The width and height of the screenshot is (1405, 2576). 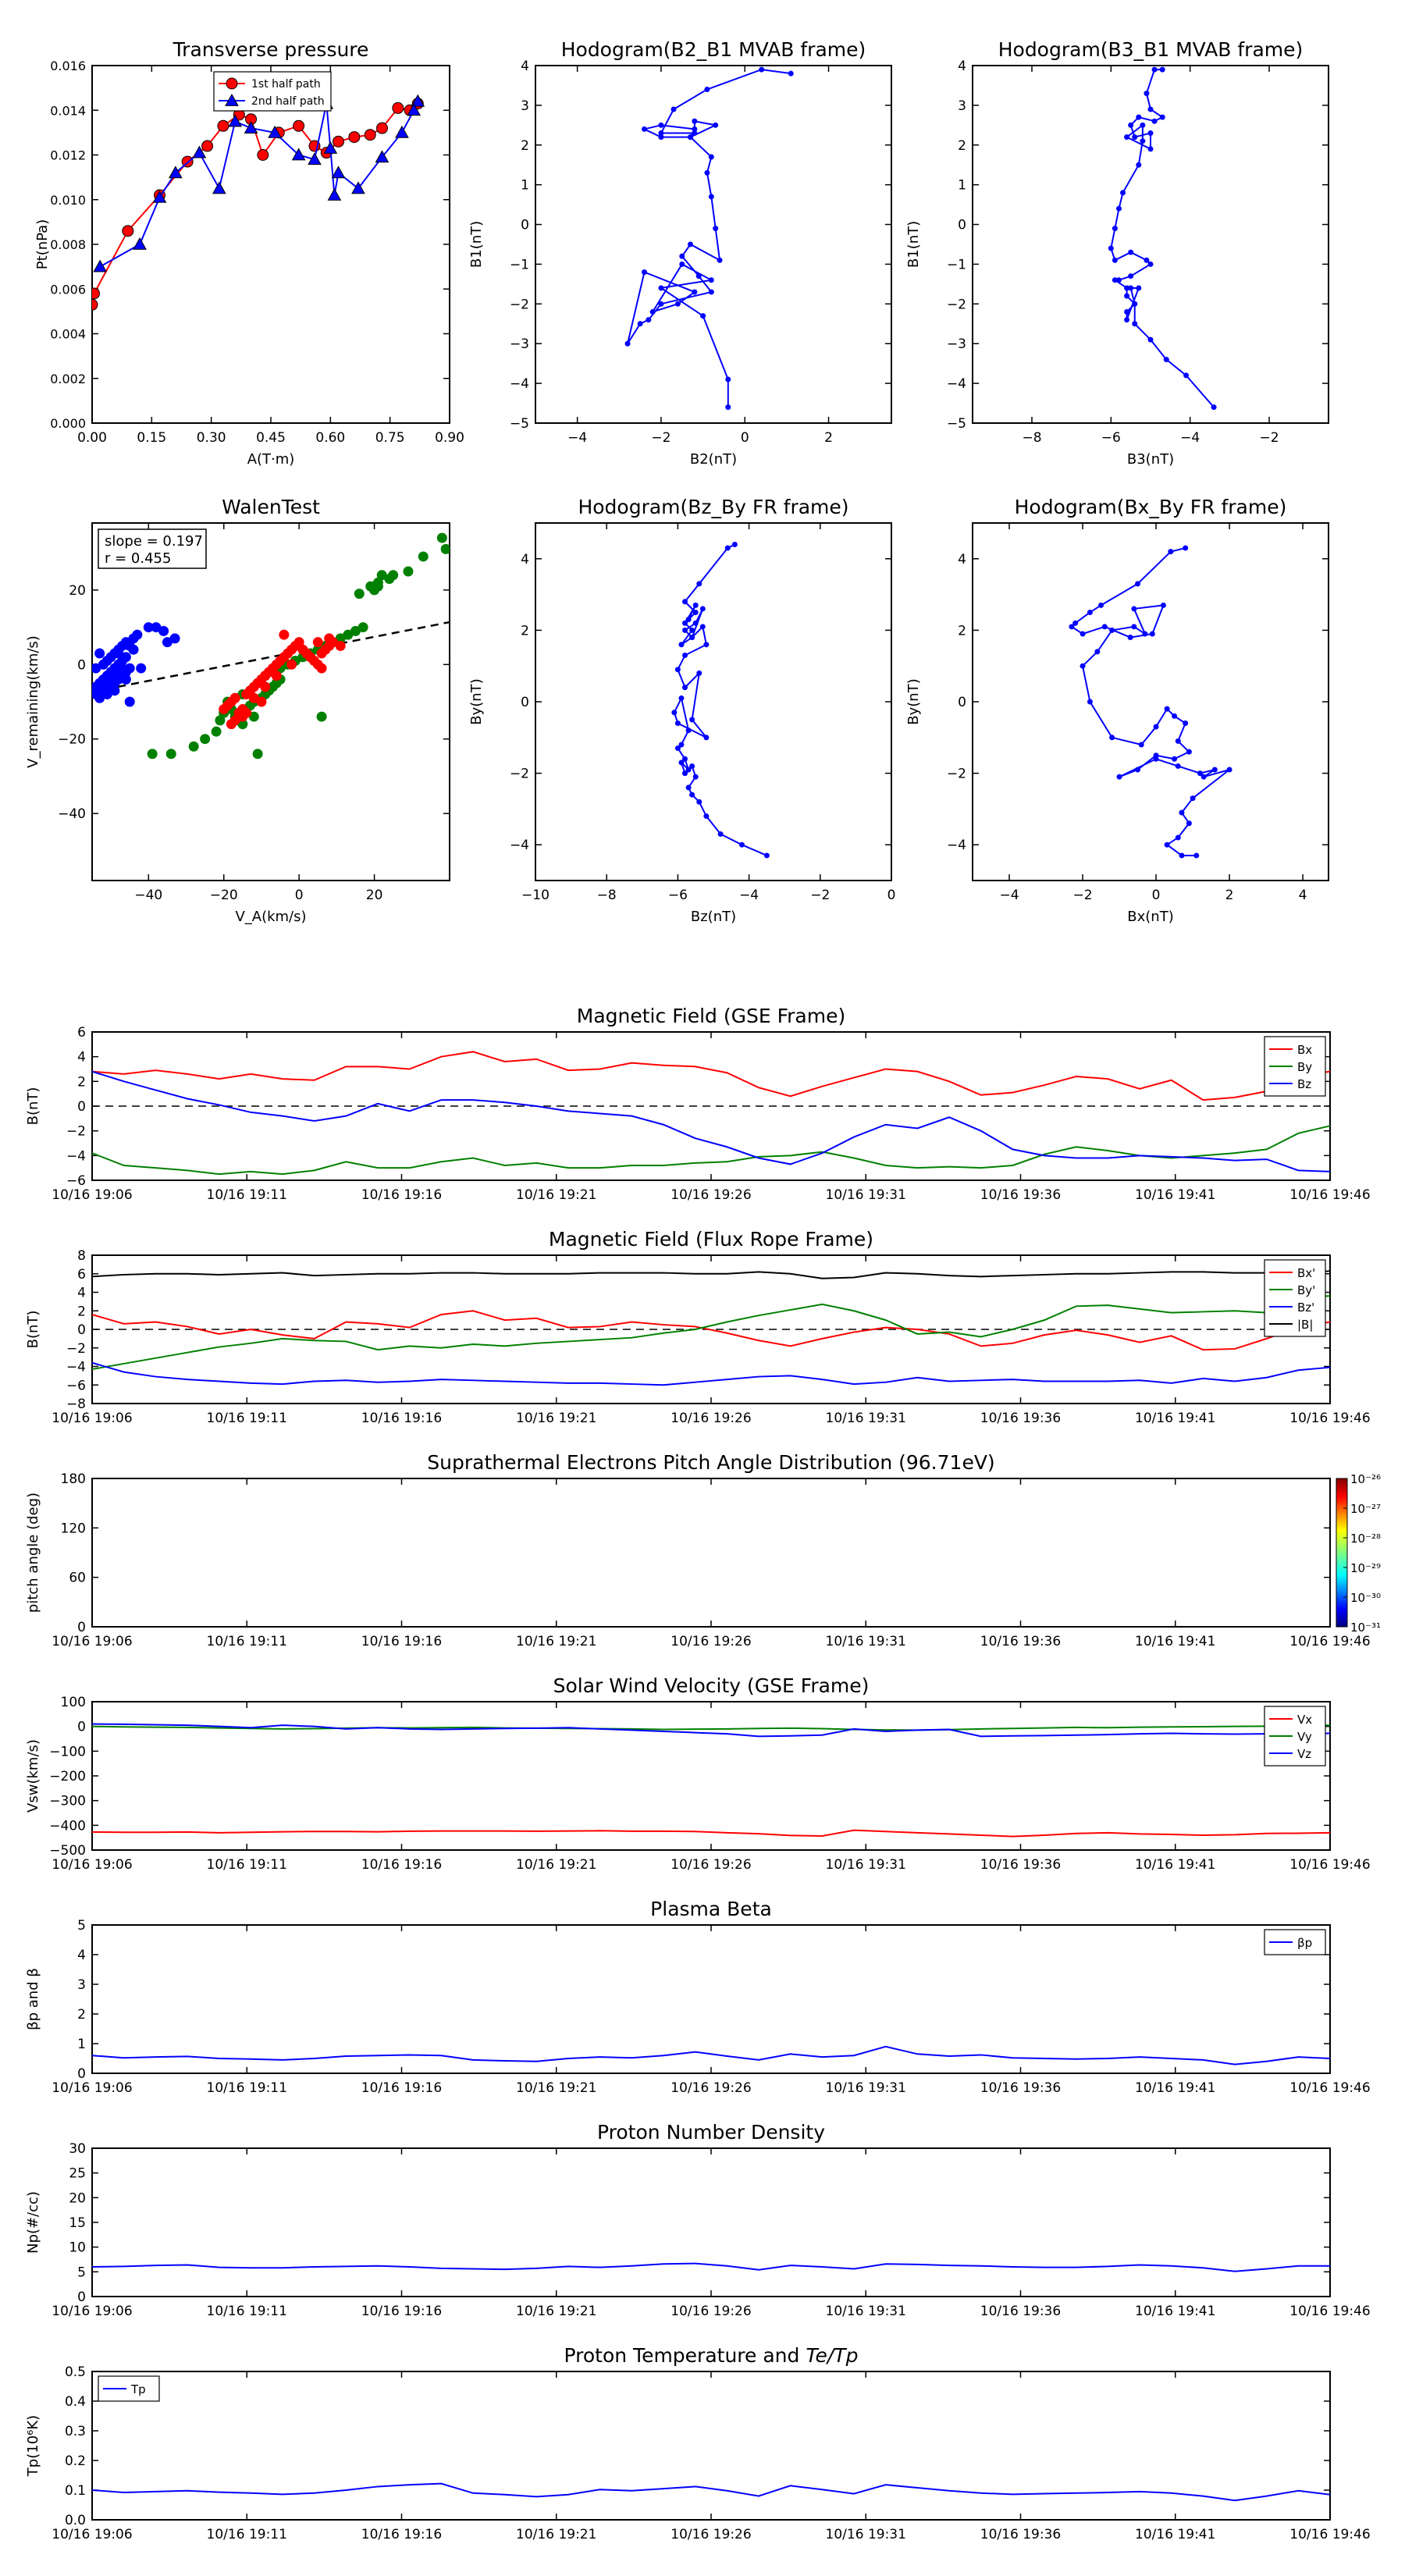 I want to click on walen-ytick-label: 0, so click(x=81, y=665).